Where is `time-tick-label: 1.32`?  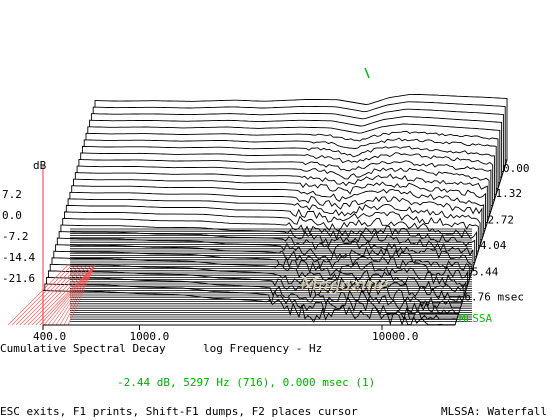 time-tick-label: 1.32 is located at coordinates (508, 193).